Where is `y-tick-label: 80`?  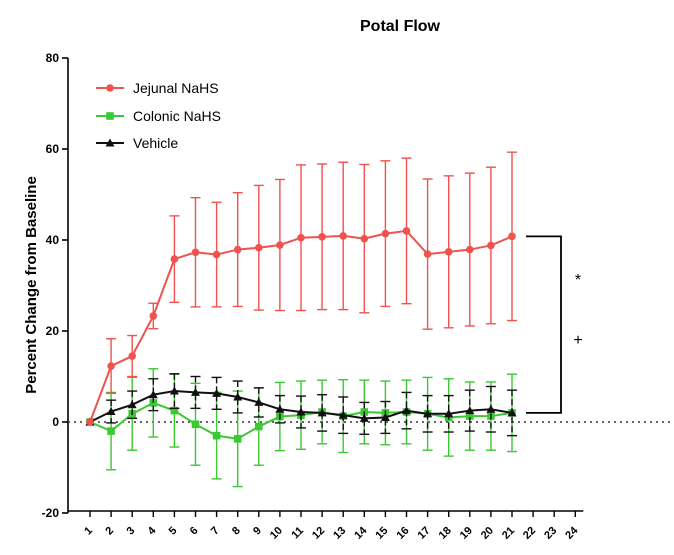 y-tick-label: 80 is located at coordinates (53, 58).